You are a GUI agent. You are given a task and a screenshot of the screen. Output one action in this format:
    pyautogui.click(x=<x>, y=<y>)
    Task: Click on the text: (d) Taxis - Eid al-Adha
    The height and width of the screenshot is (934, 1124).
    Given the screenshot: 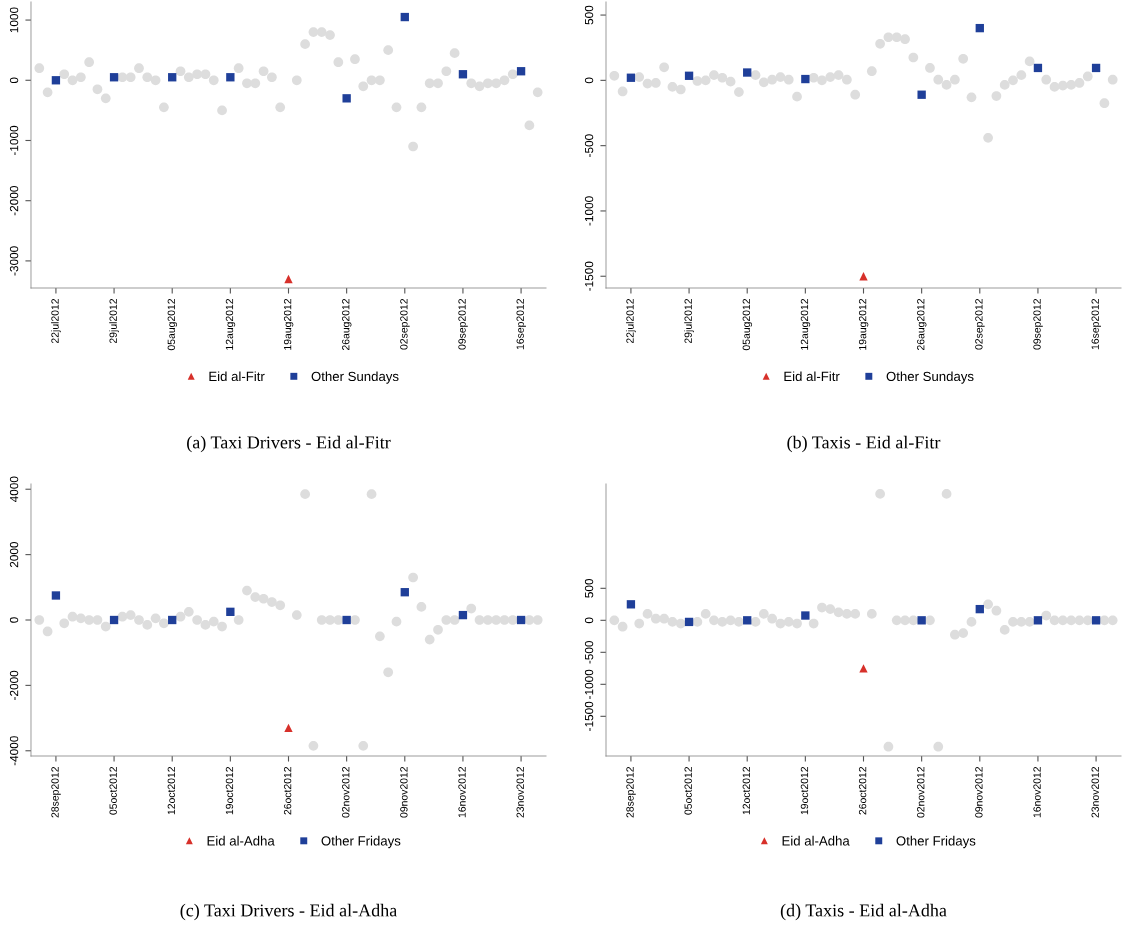 What is the action you would take?
    pyautogui.click(x=863, y=912)
    